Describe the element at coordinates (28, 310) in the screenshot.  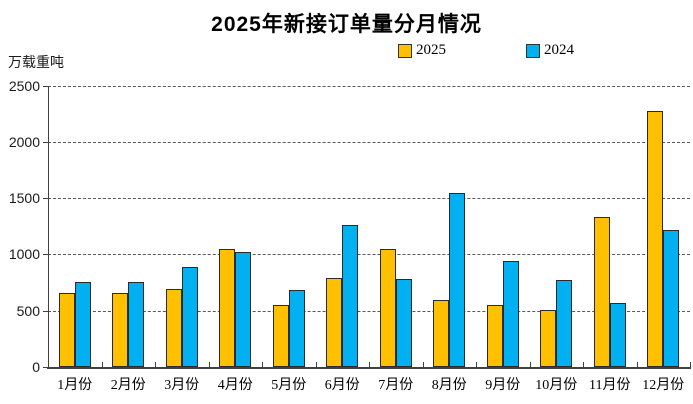
I see `y-tick-label-500: 500` at that location.